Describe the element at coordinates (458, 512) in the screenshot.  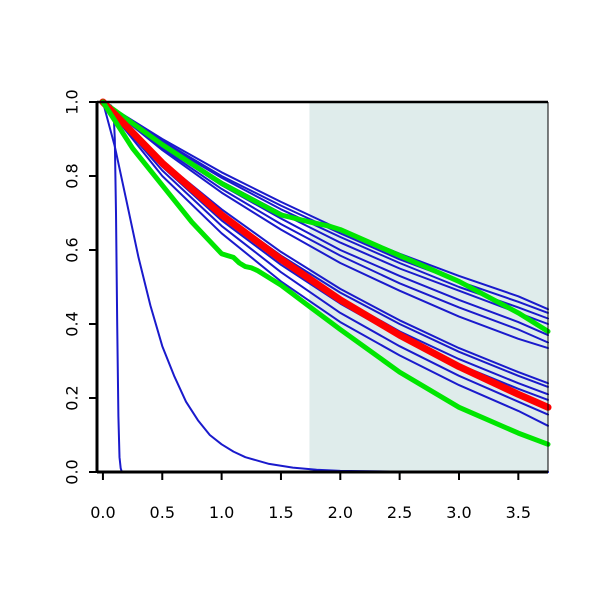
I see `x-tick-label-6: 3.0` at that location.